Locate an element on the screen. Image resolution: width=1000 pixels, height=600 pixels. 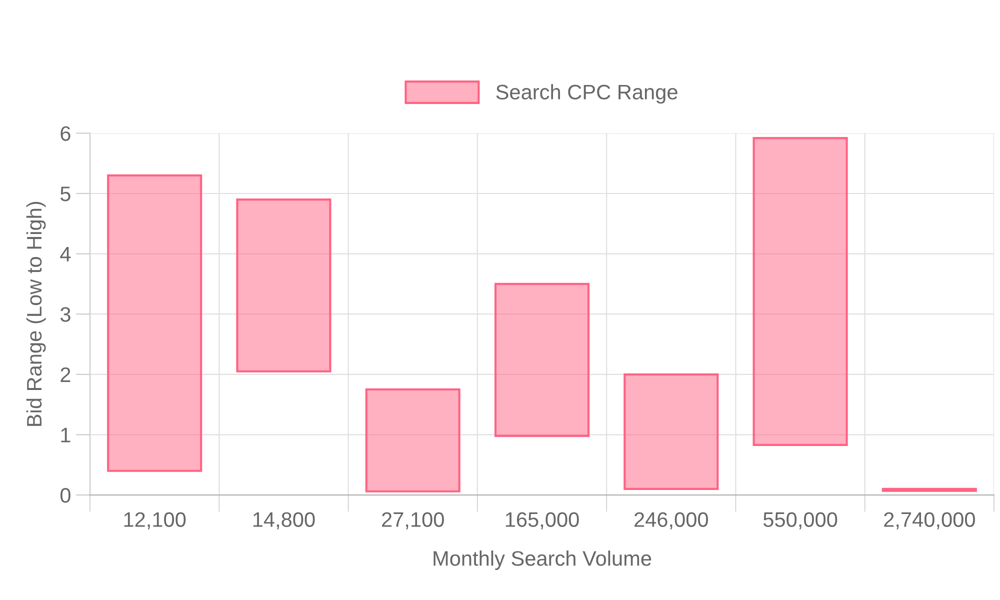
x-tick-label: 12,100 is located at coordinates (155, 521).